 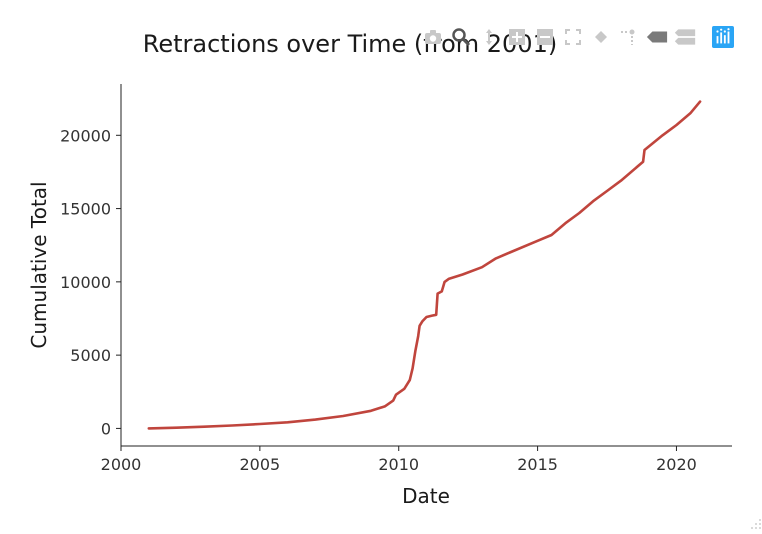 I want to click on hover-closest-icon, so click(x=657, y=37).